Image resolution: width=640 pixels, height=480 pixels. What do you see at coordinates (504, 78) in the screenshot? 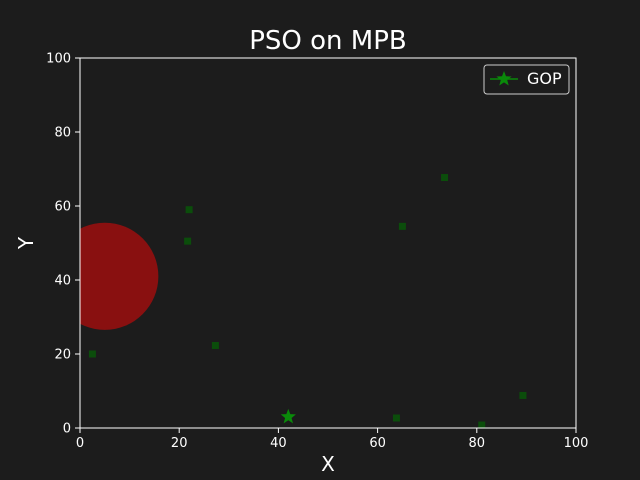
I see `legend-star-icon` at bounding box center [504, 78].